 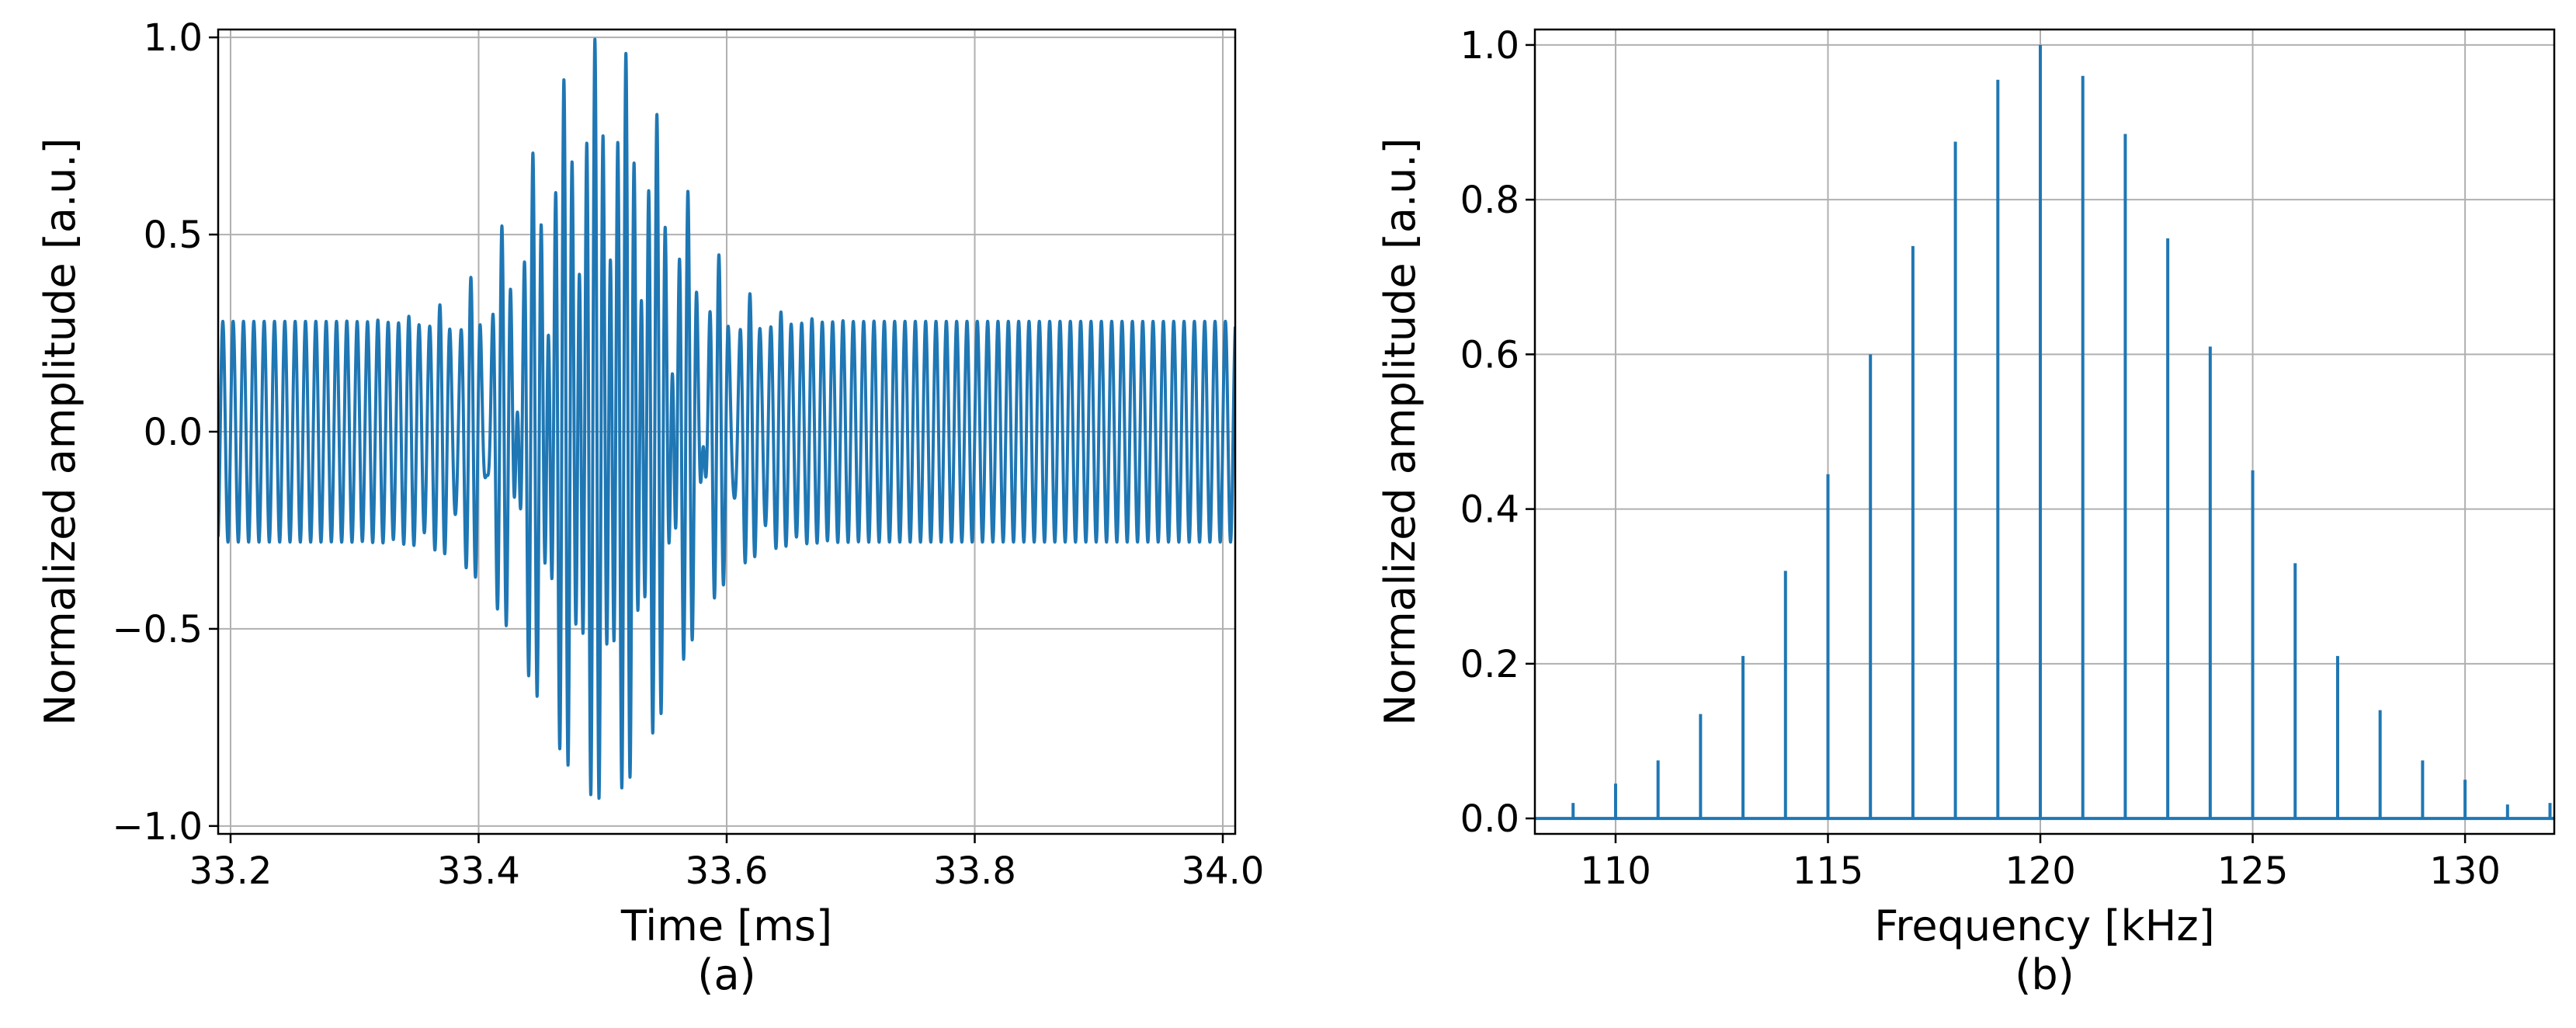 I want to click on a-x-tick-label: 33.2, so click(x=231, y=871).